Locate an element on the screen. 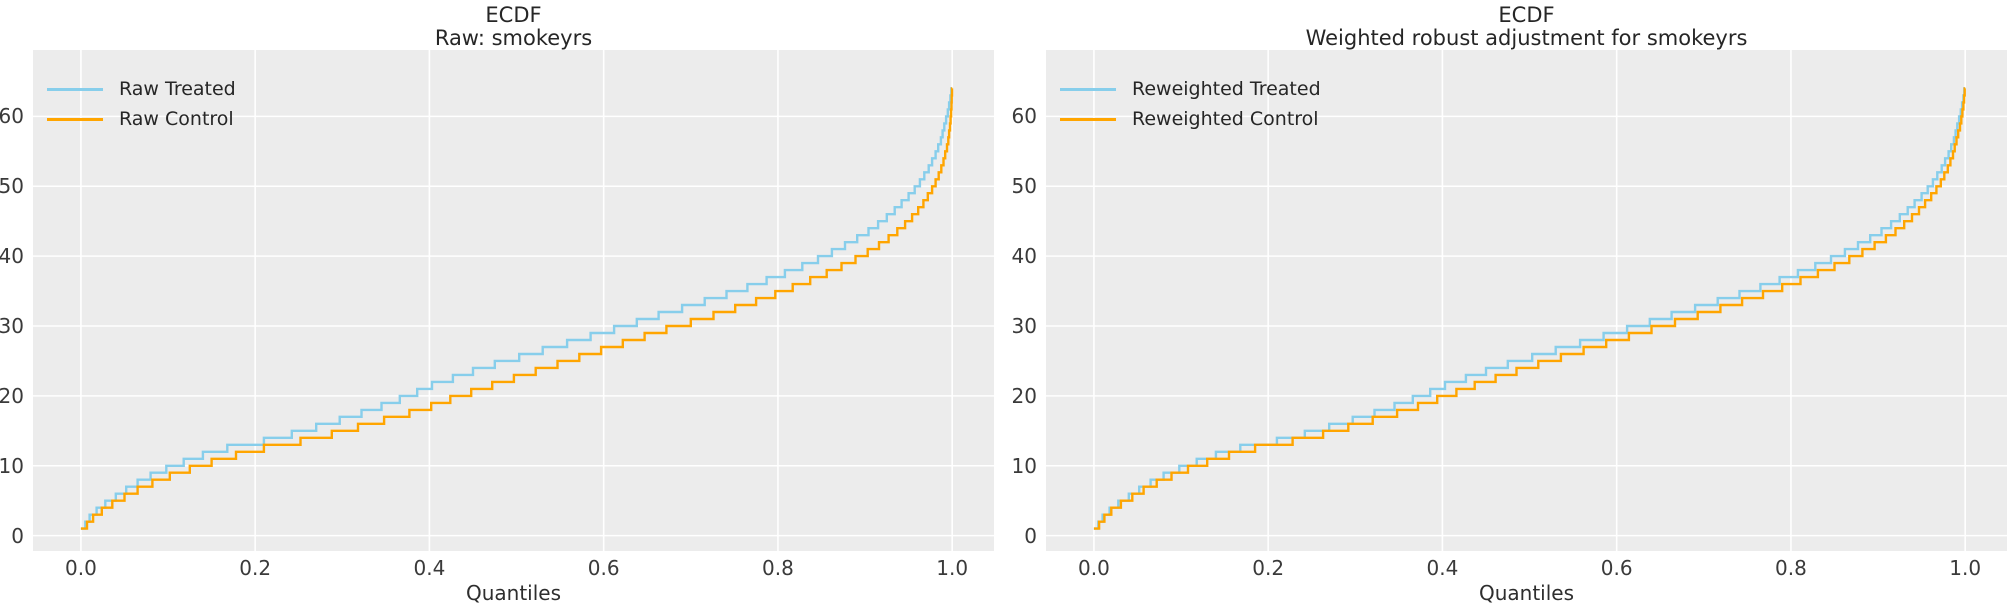 The image size is (2011, 611). legend-weighted: Reweighted Treated Reweighted Control is located at coordinates (1190, 104).